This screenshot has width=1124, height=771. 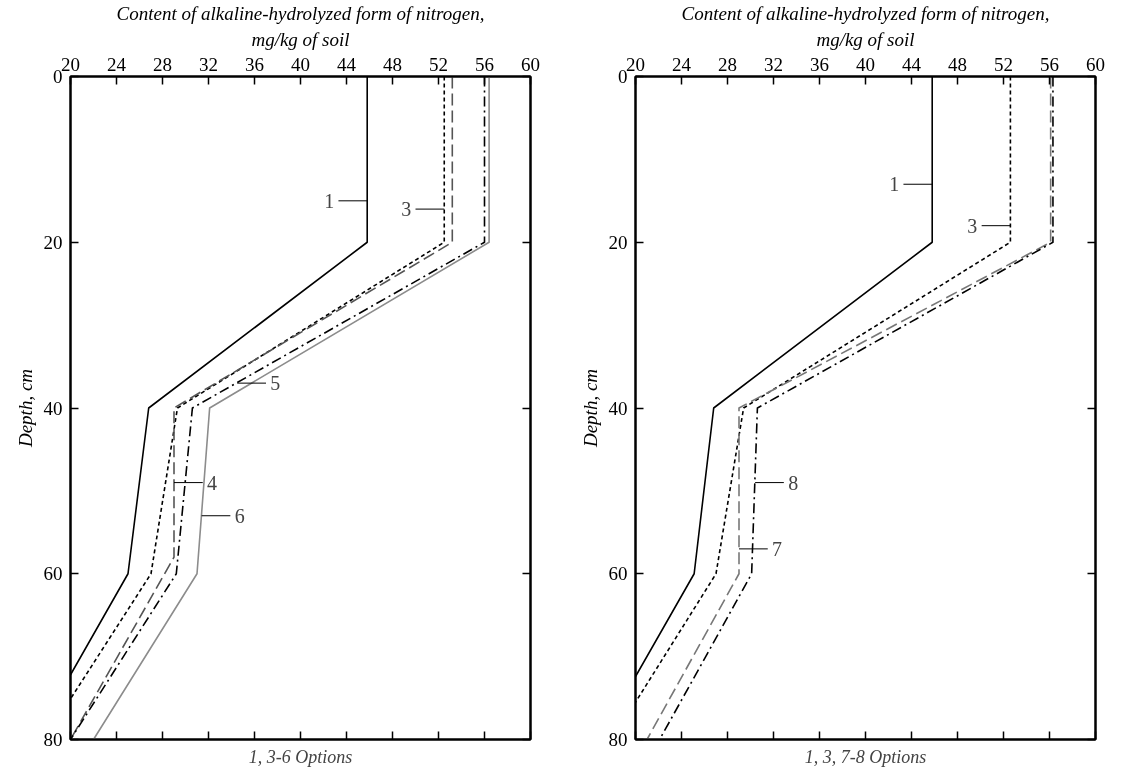 What do you see at coordinates (239, 515) in the screenshot?
I see `annotation: 6` at bounding box center [239, 515].